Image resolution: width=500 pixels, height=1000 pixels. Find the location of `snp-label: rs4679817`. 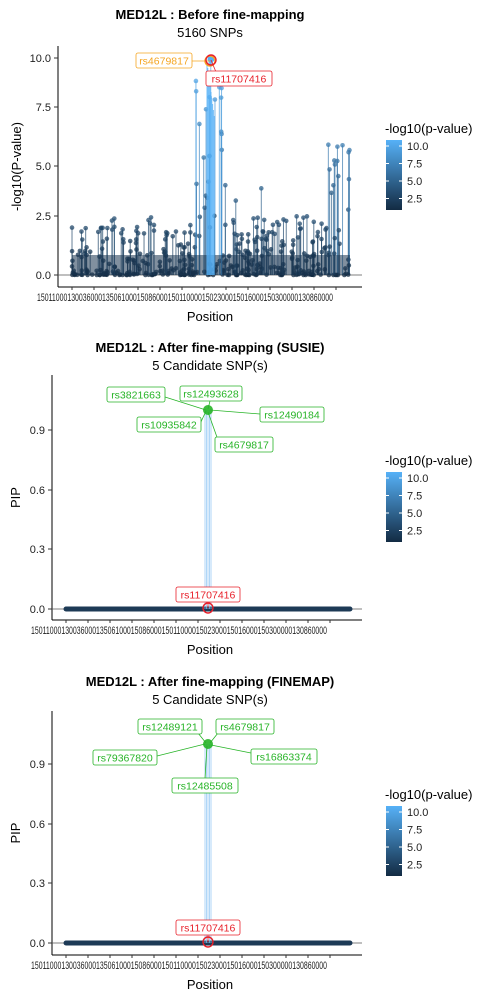

snp-label: rs4679817 is located at coordinates (175, 60).